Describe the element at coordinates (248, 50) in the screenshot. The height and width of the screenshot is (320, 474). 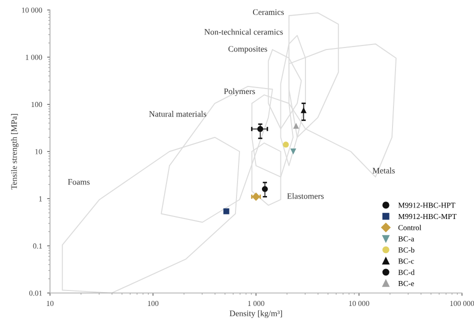
I see `annotation: Composites` at that location.